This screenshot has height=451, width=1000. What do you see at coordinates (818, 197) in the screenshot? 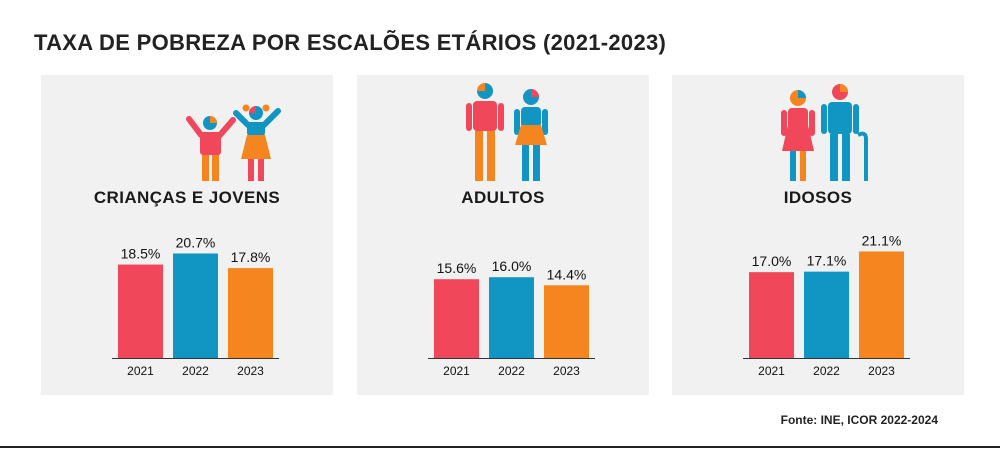
I see `panel-title: IDOSOS` at bounding box center [818, 197].